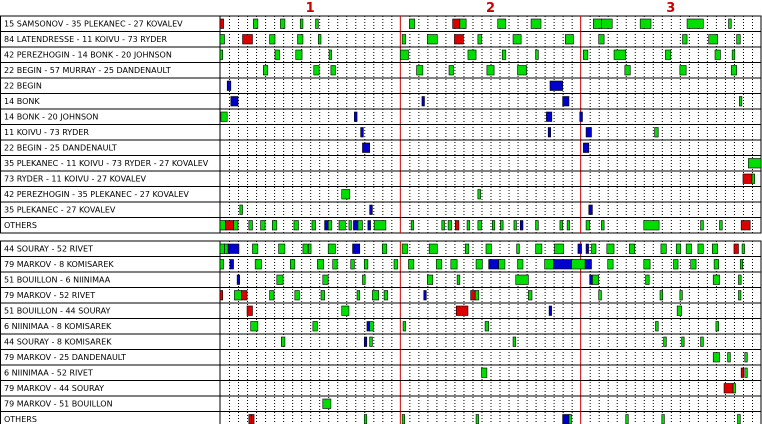 The width and height of the screenshot is (762, 424). What do you see at coordinates (22, 101) in the screenshot?
I see `row-label: 14 BONK` at bounding box center [22, 101].